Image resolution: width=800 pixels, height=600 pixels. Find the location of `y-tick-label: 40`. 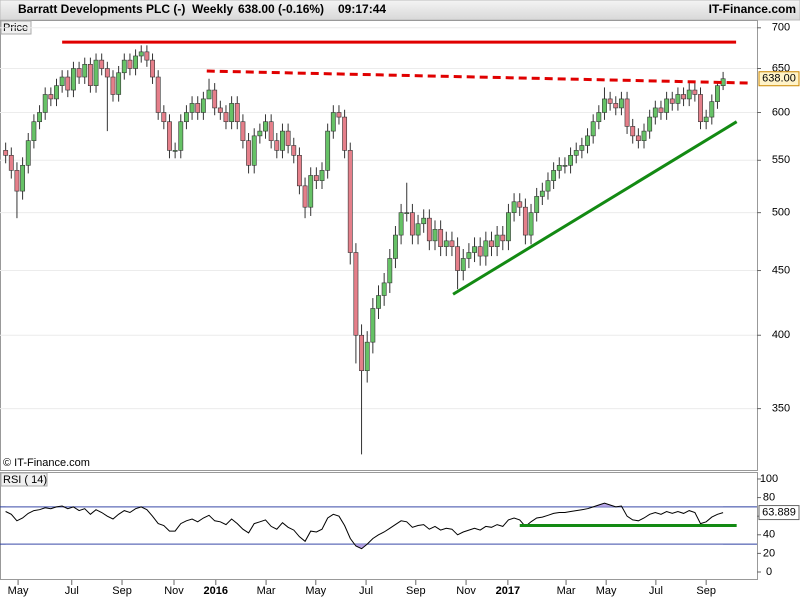

y-tick-label: 40 is located at coordinates (769, 535).